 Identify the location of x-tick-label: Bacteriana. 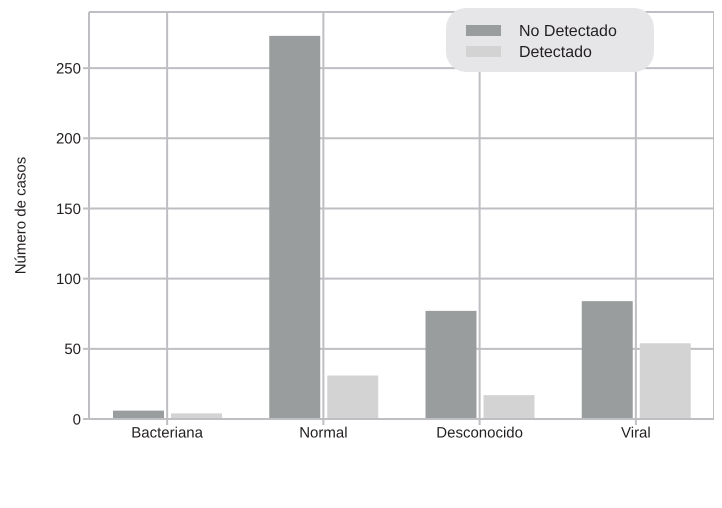
(167, 433).